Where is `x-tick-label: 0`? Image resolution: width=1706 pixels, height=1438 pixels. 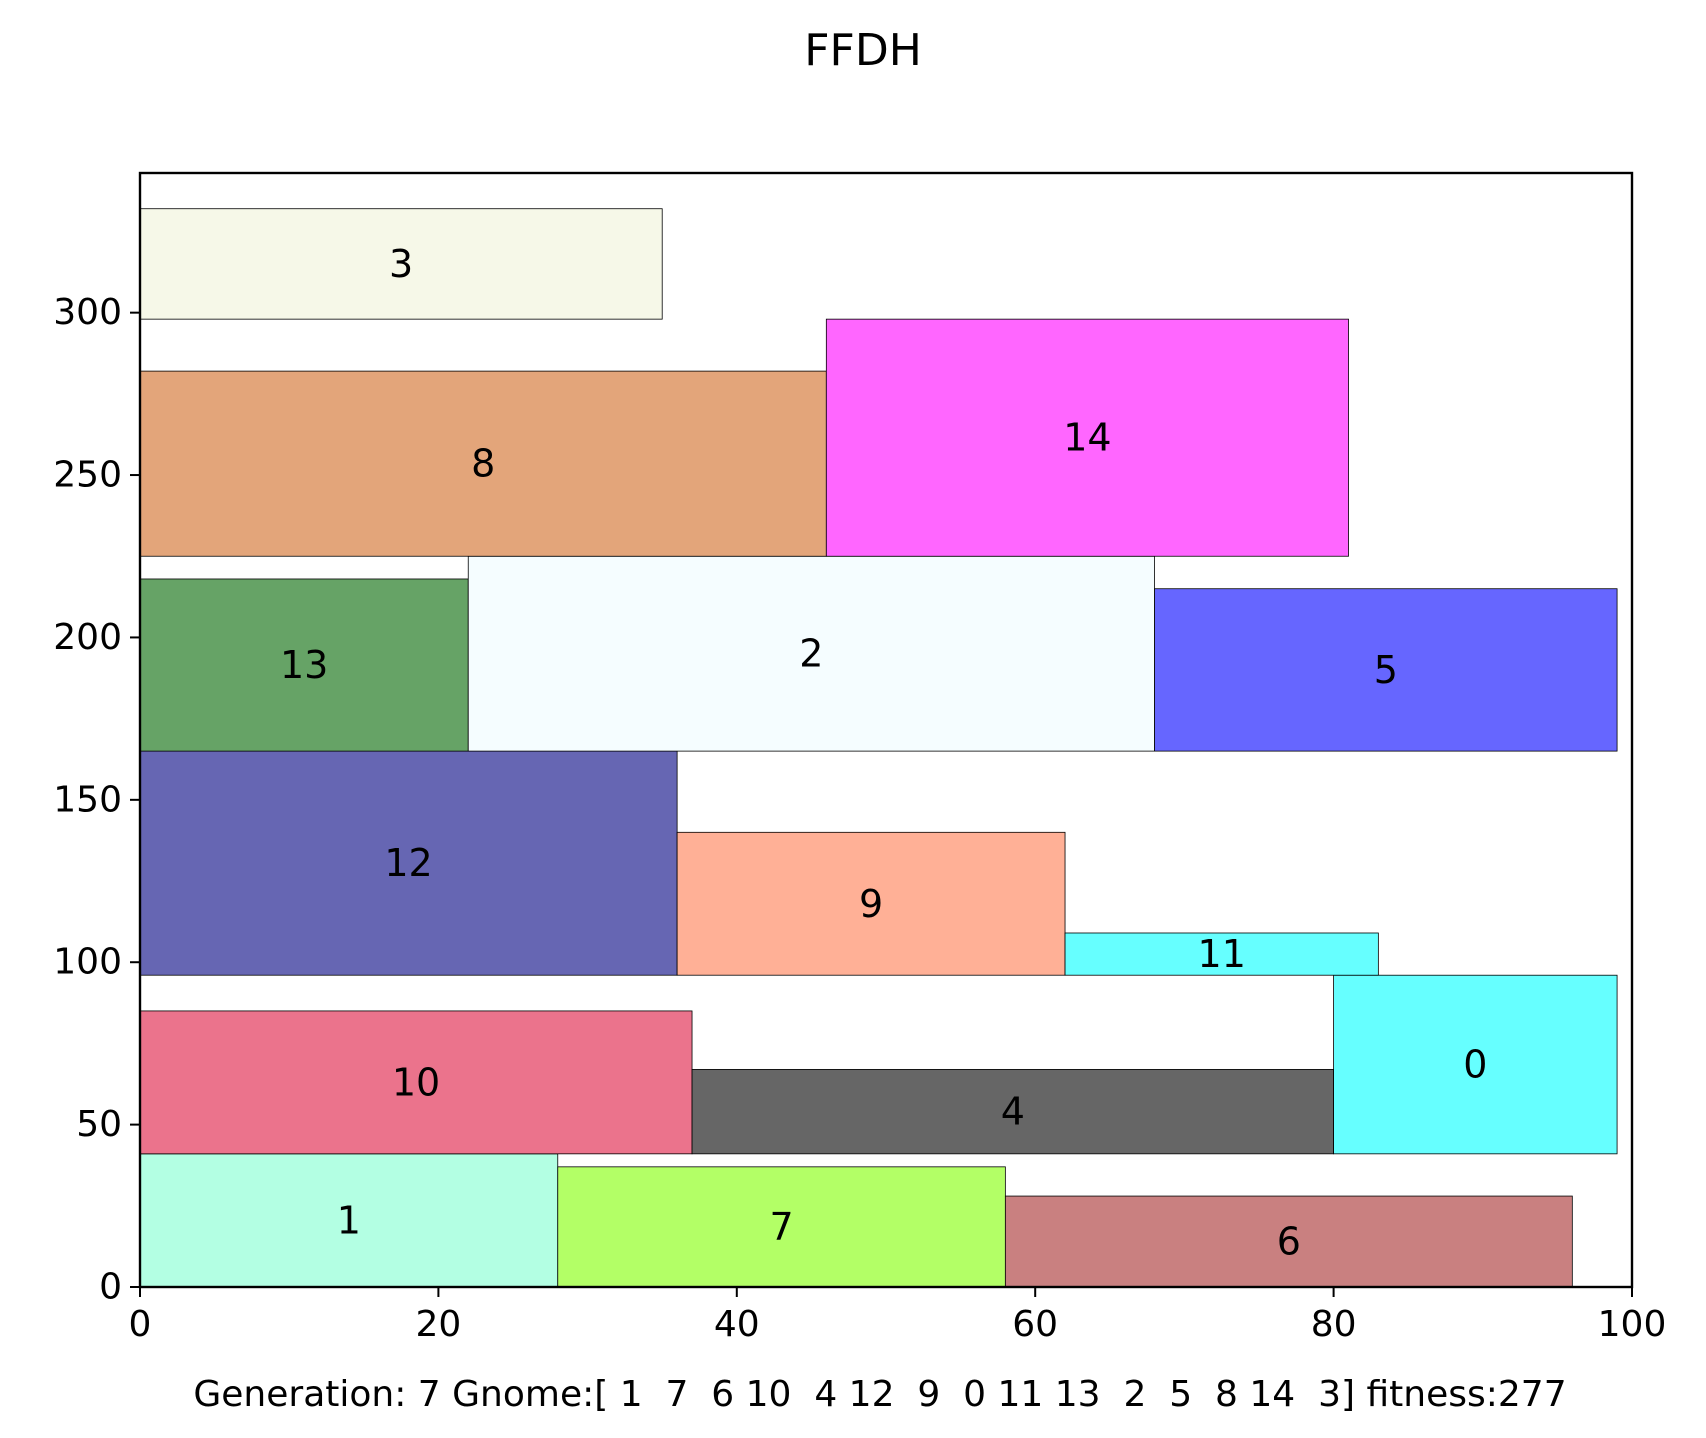 x-tick-label: 0 is located at coordinates (140, 1324).